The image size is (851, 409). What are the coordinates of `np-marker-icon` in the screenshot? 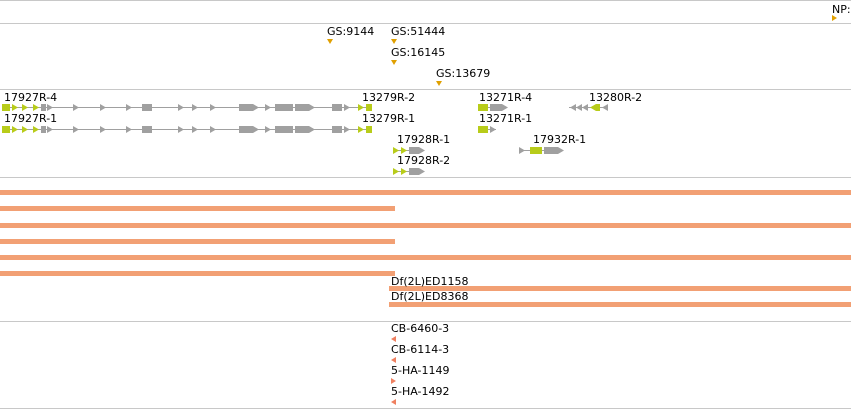 It's located at (834, 18).